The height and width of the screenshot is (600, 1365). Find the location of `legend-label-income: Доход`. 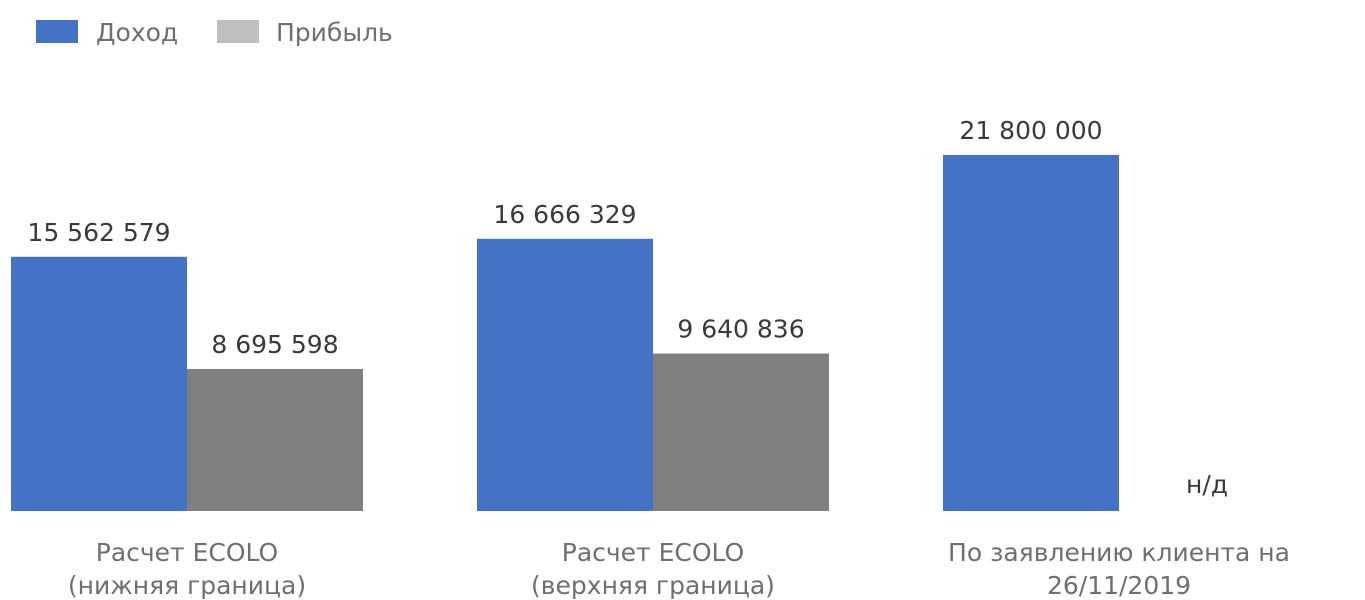

legend-label-income: Доход is located at coordinates (137, 32).